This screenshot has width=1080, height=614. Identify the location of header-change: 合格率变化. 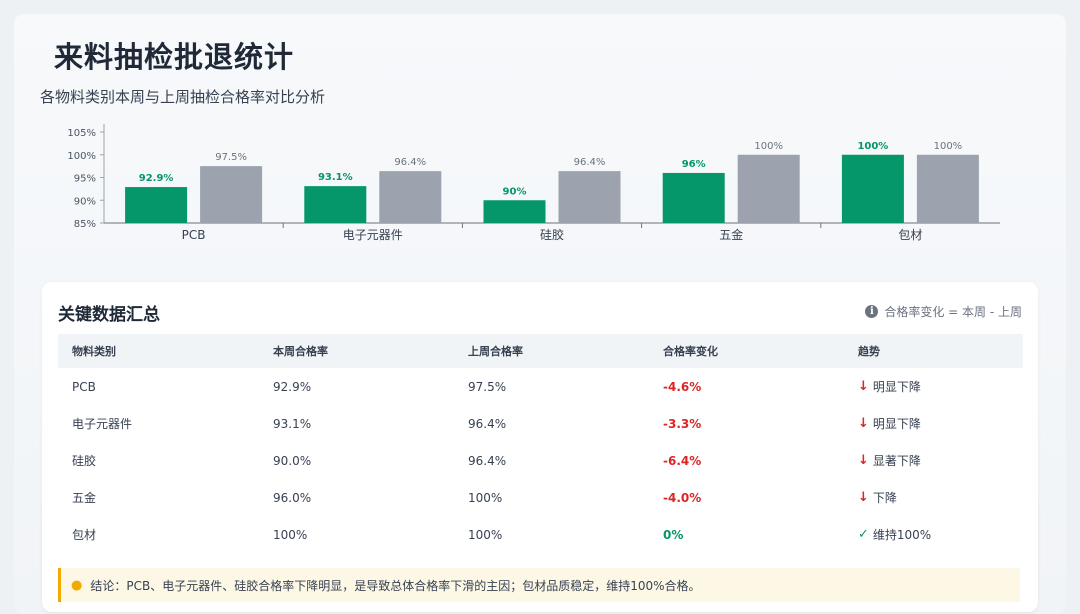
(690, 351).